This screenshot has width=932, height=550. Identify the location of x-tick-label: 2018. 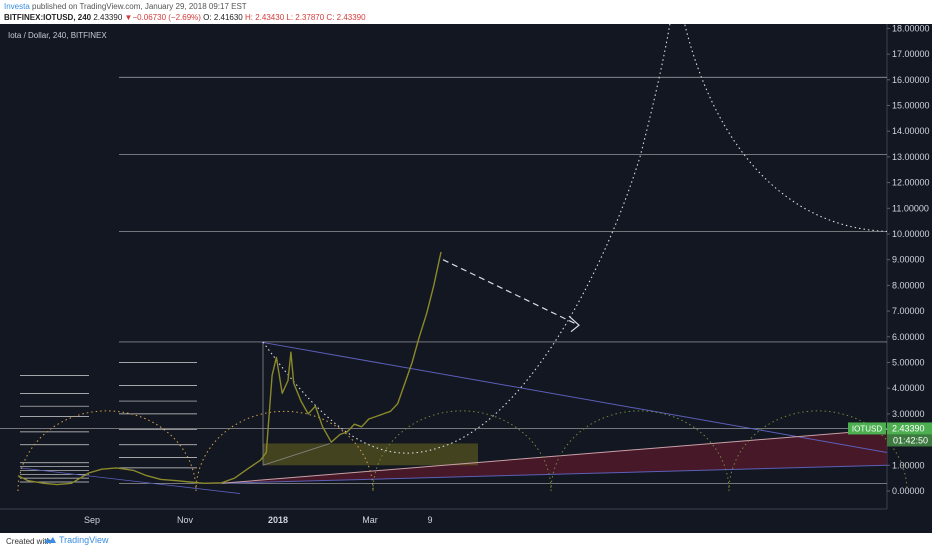
(278, 520).